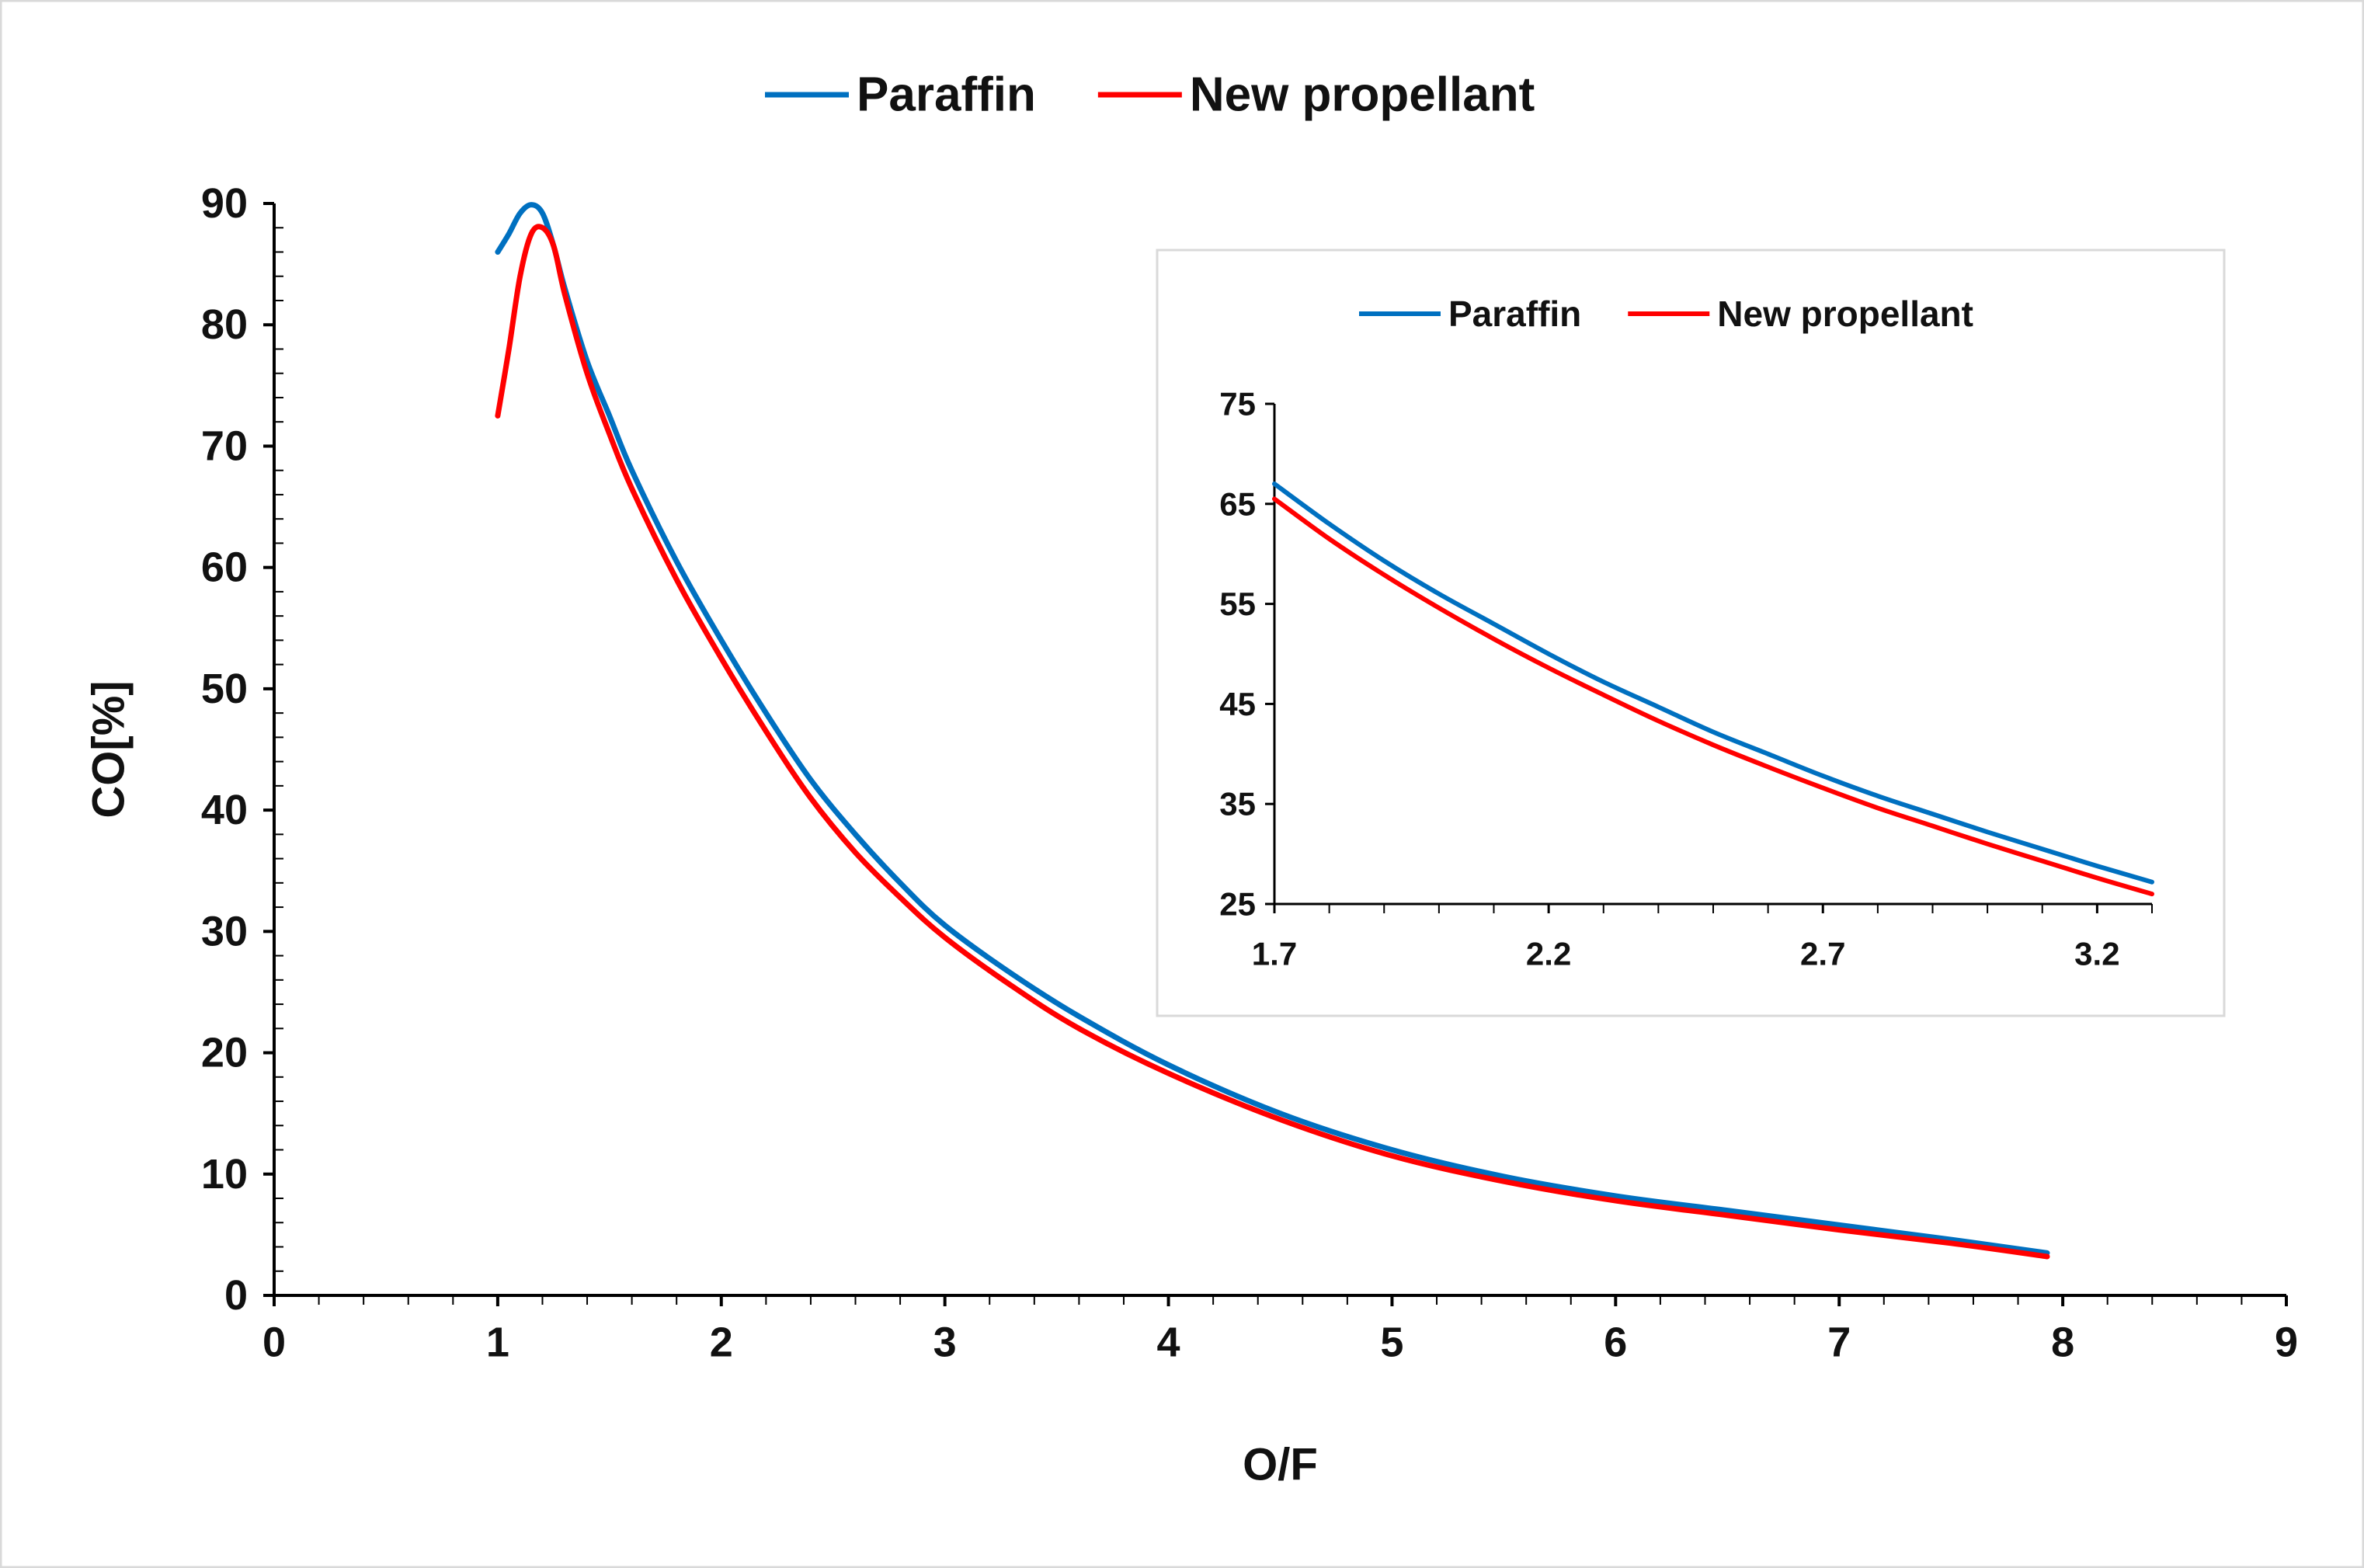 The image size is (2364, 1568). Describe the element at coordinates (1280, 1465) in the screenshot. I see `main-x-axis-title: O/F` at that location.